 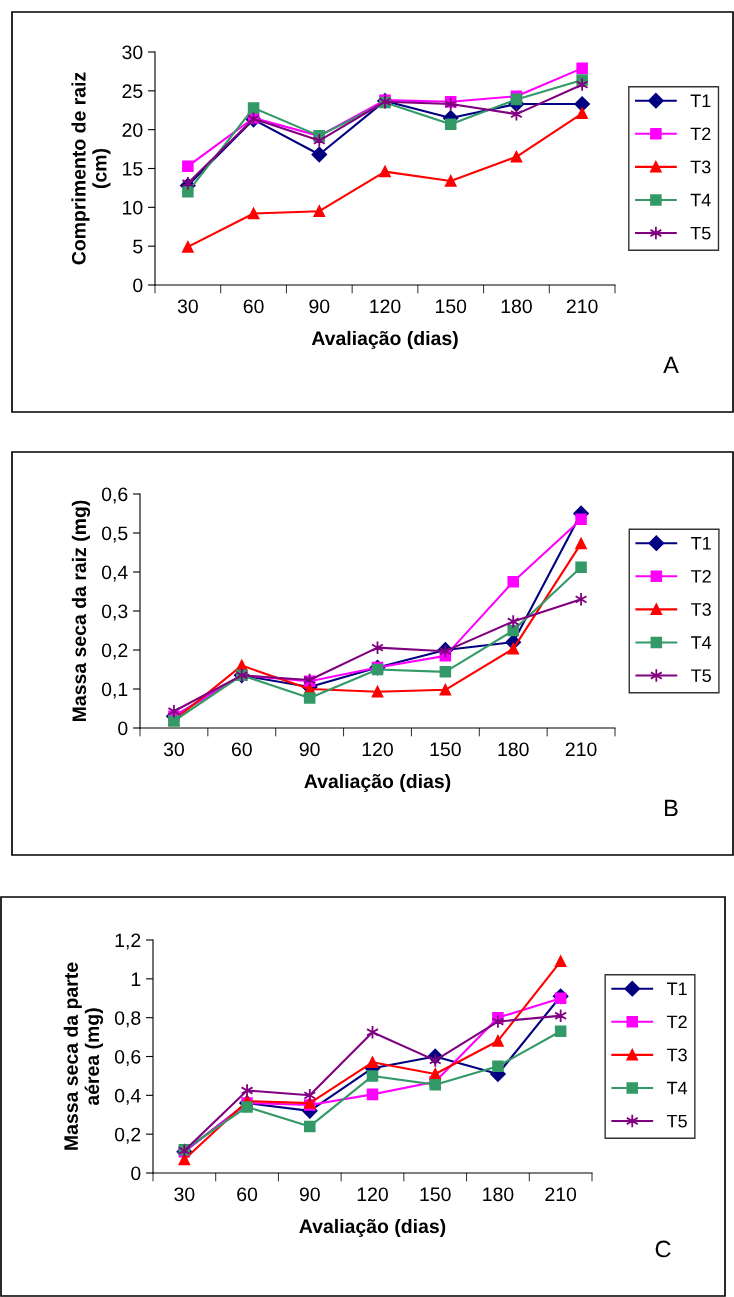 What do you see at coordinates (114, 612) in the screenshot?
I see `y-tick-label: 0,3` at bounding box center [114, 612].